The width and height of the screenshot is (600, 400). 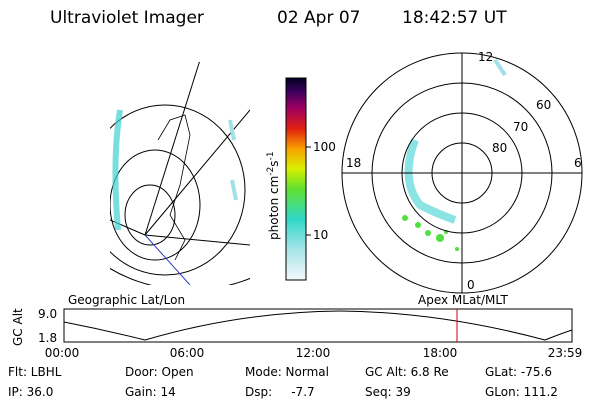 I want to click on info-item: IP: 36.0, so click(x=30, y=392).